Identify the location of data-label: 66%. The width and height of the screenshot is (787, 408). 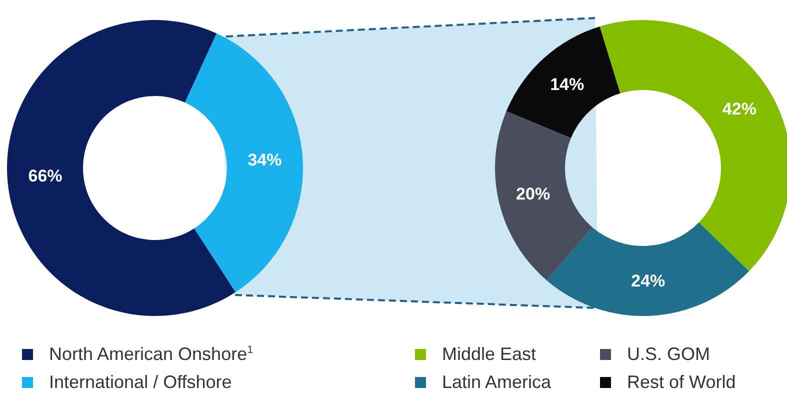
(45, 176).